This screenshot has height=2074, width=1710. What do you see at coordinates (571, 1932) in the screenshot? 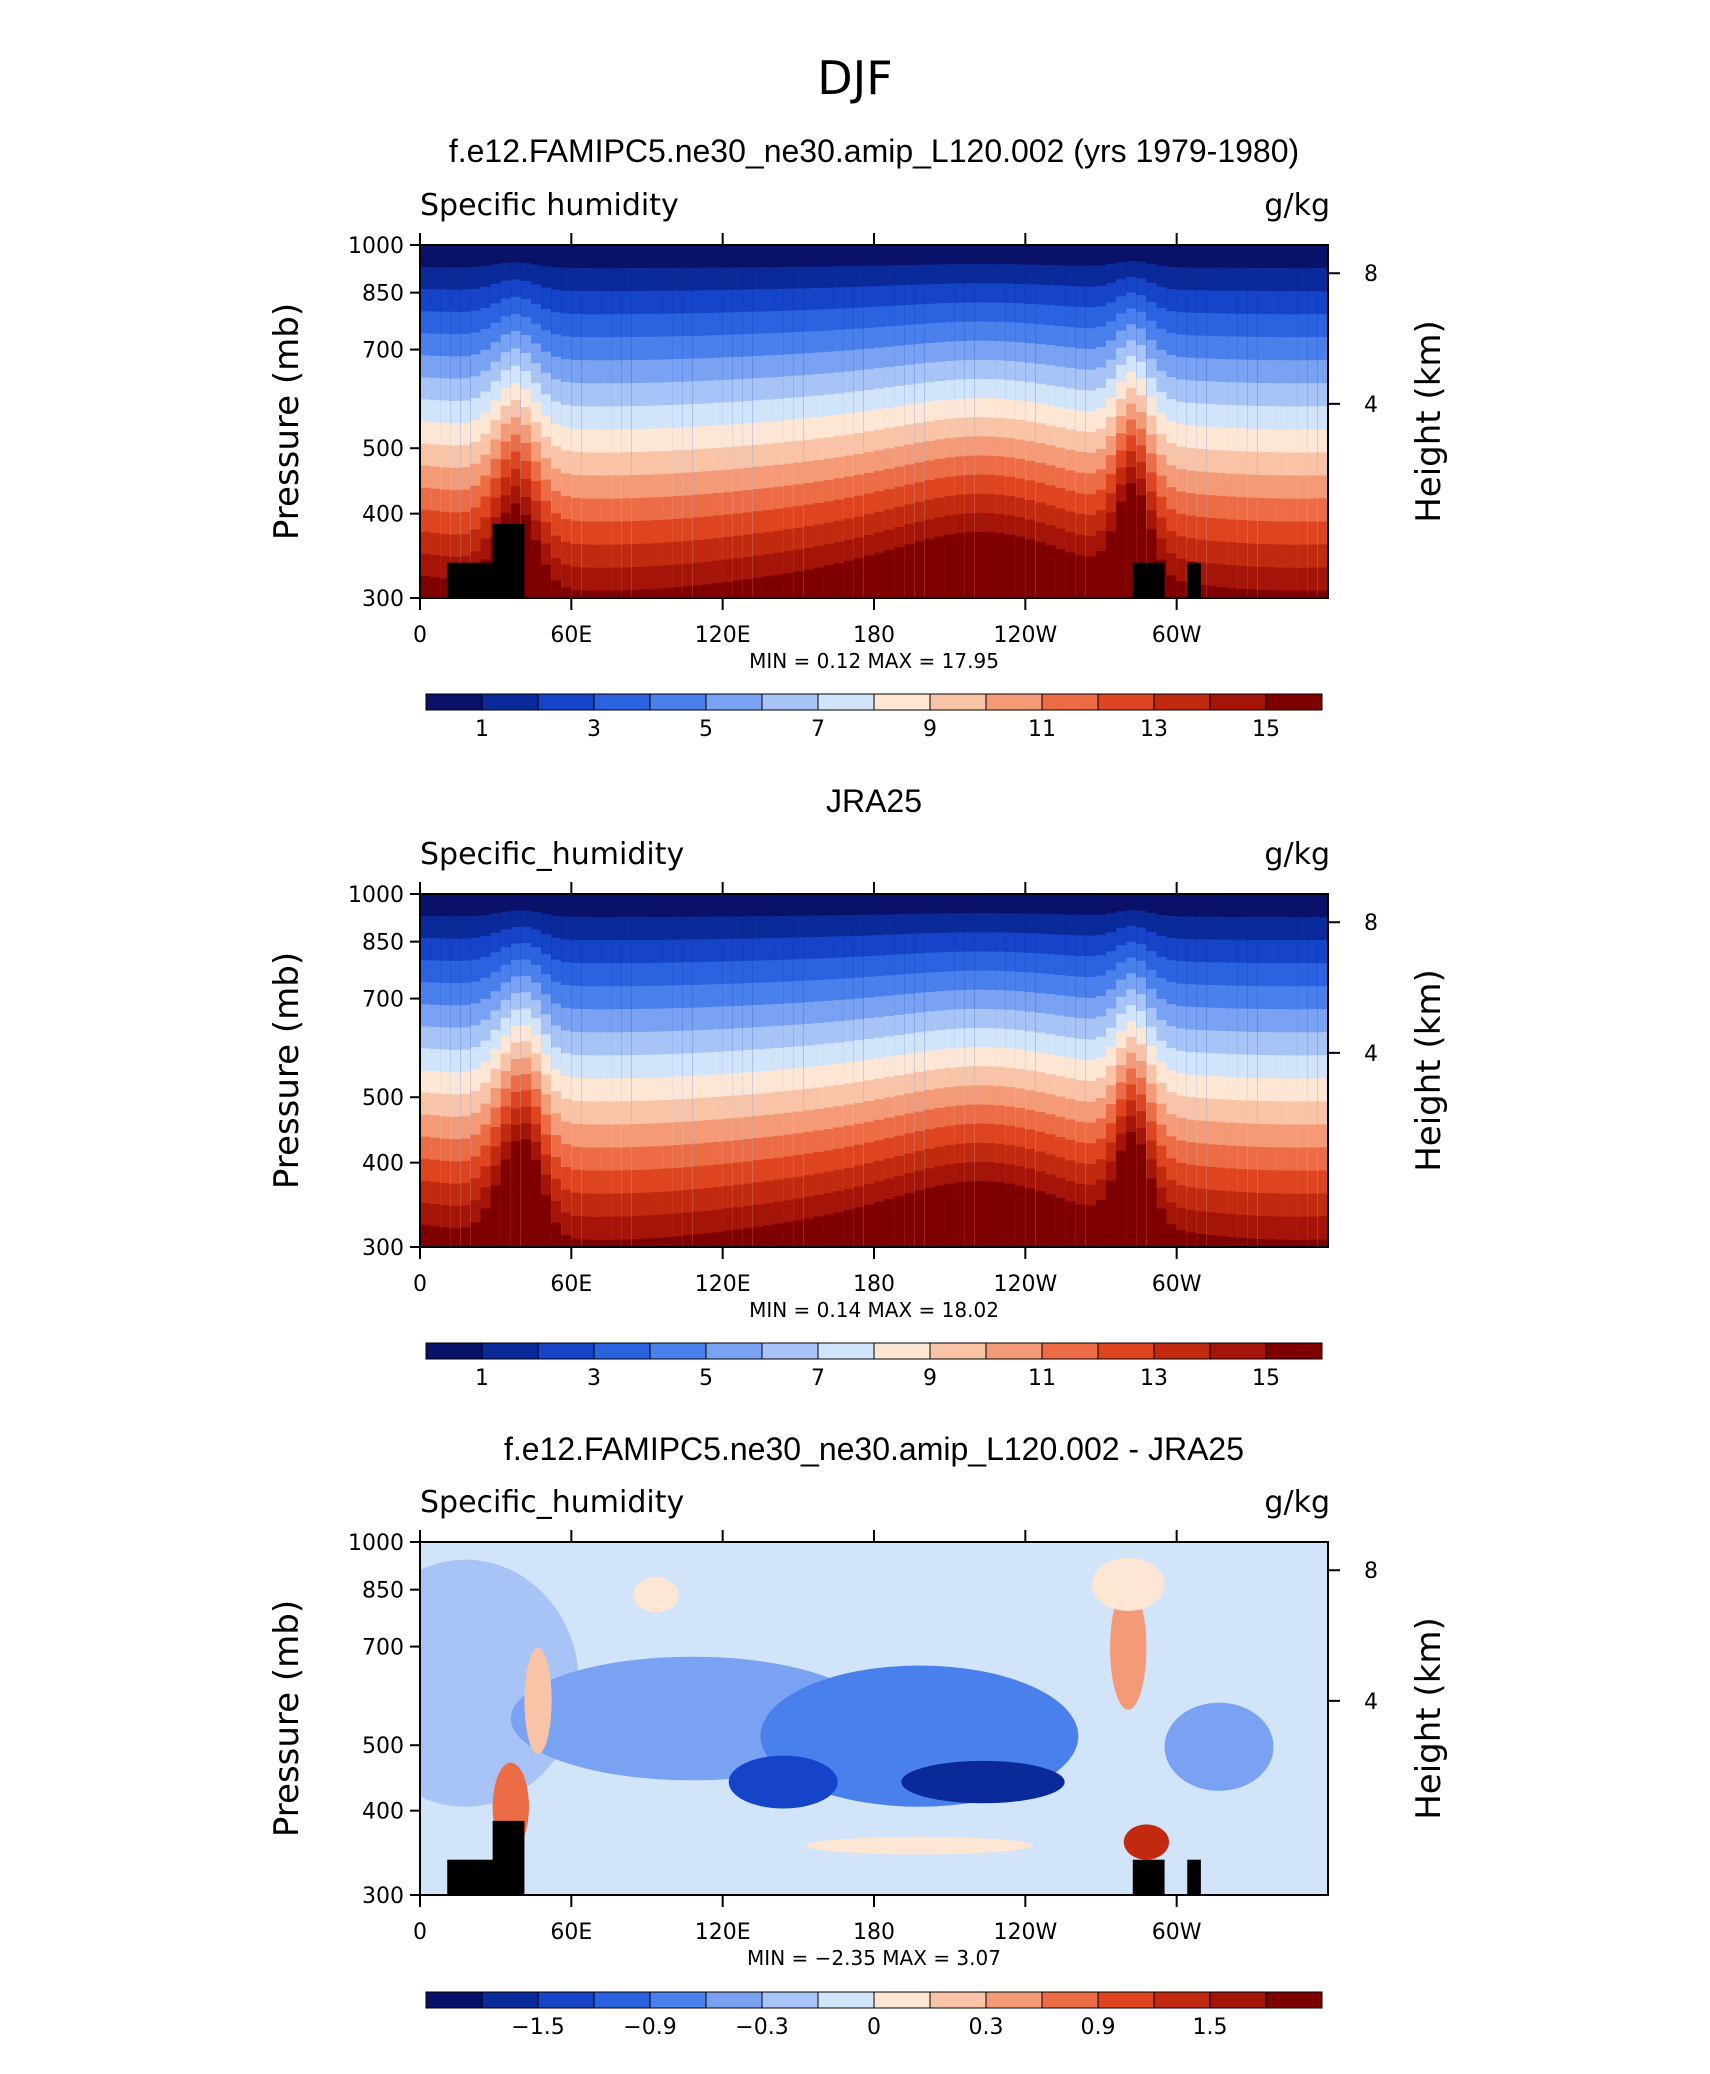
I see `x-tick-label: 60E` at bounding box center [571, 1932].